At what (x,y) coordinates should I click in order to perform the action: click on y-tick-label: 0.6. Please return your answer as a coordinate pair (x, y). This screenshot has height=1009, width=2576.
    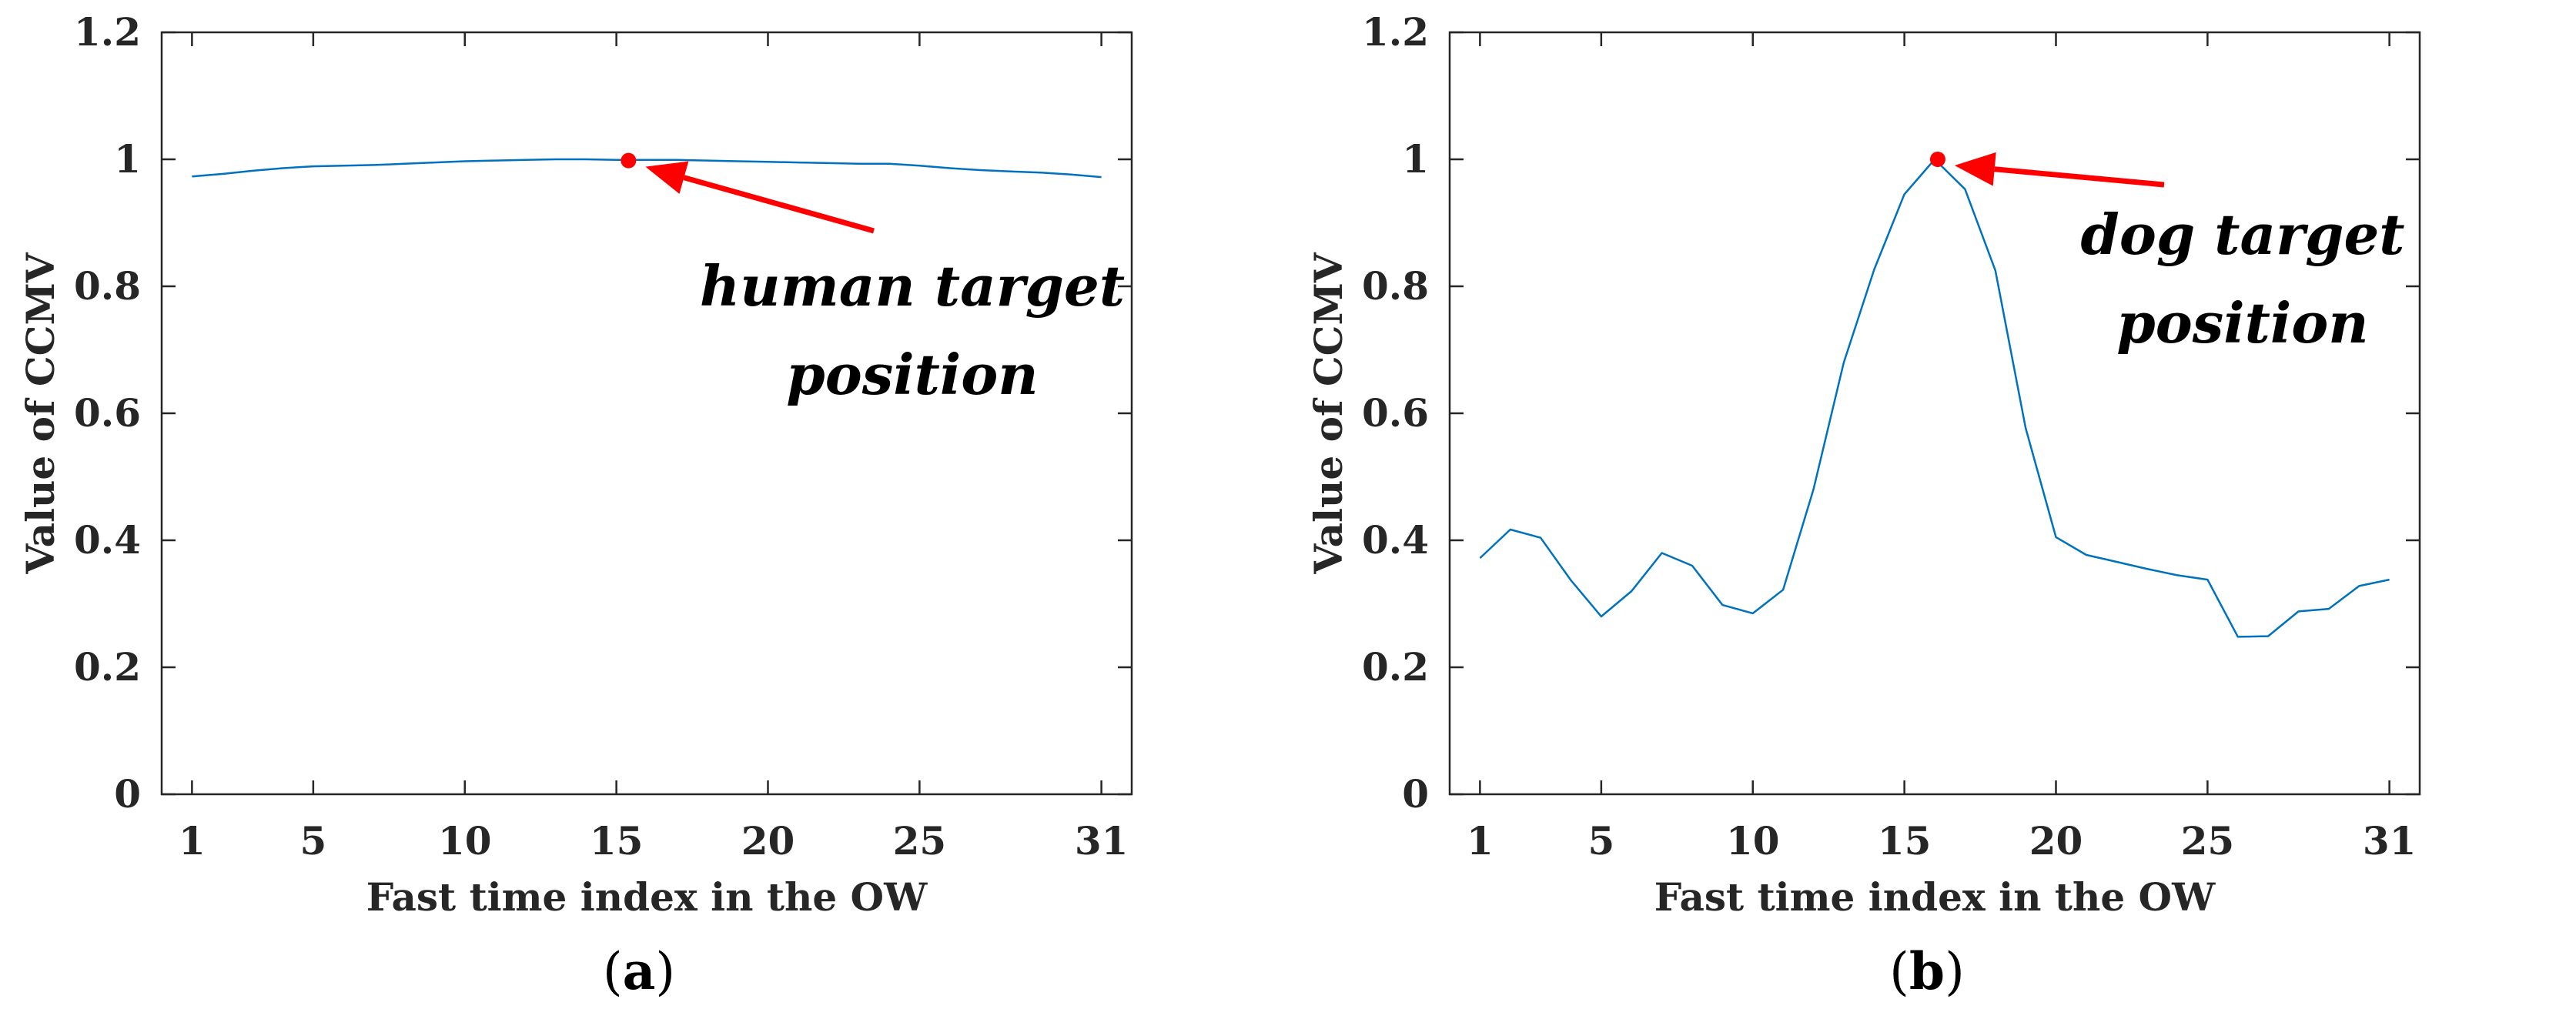
    Looking at the image, I should click on (1396, 413).